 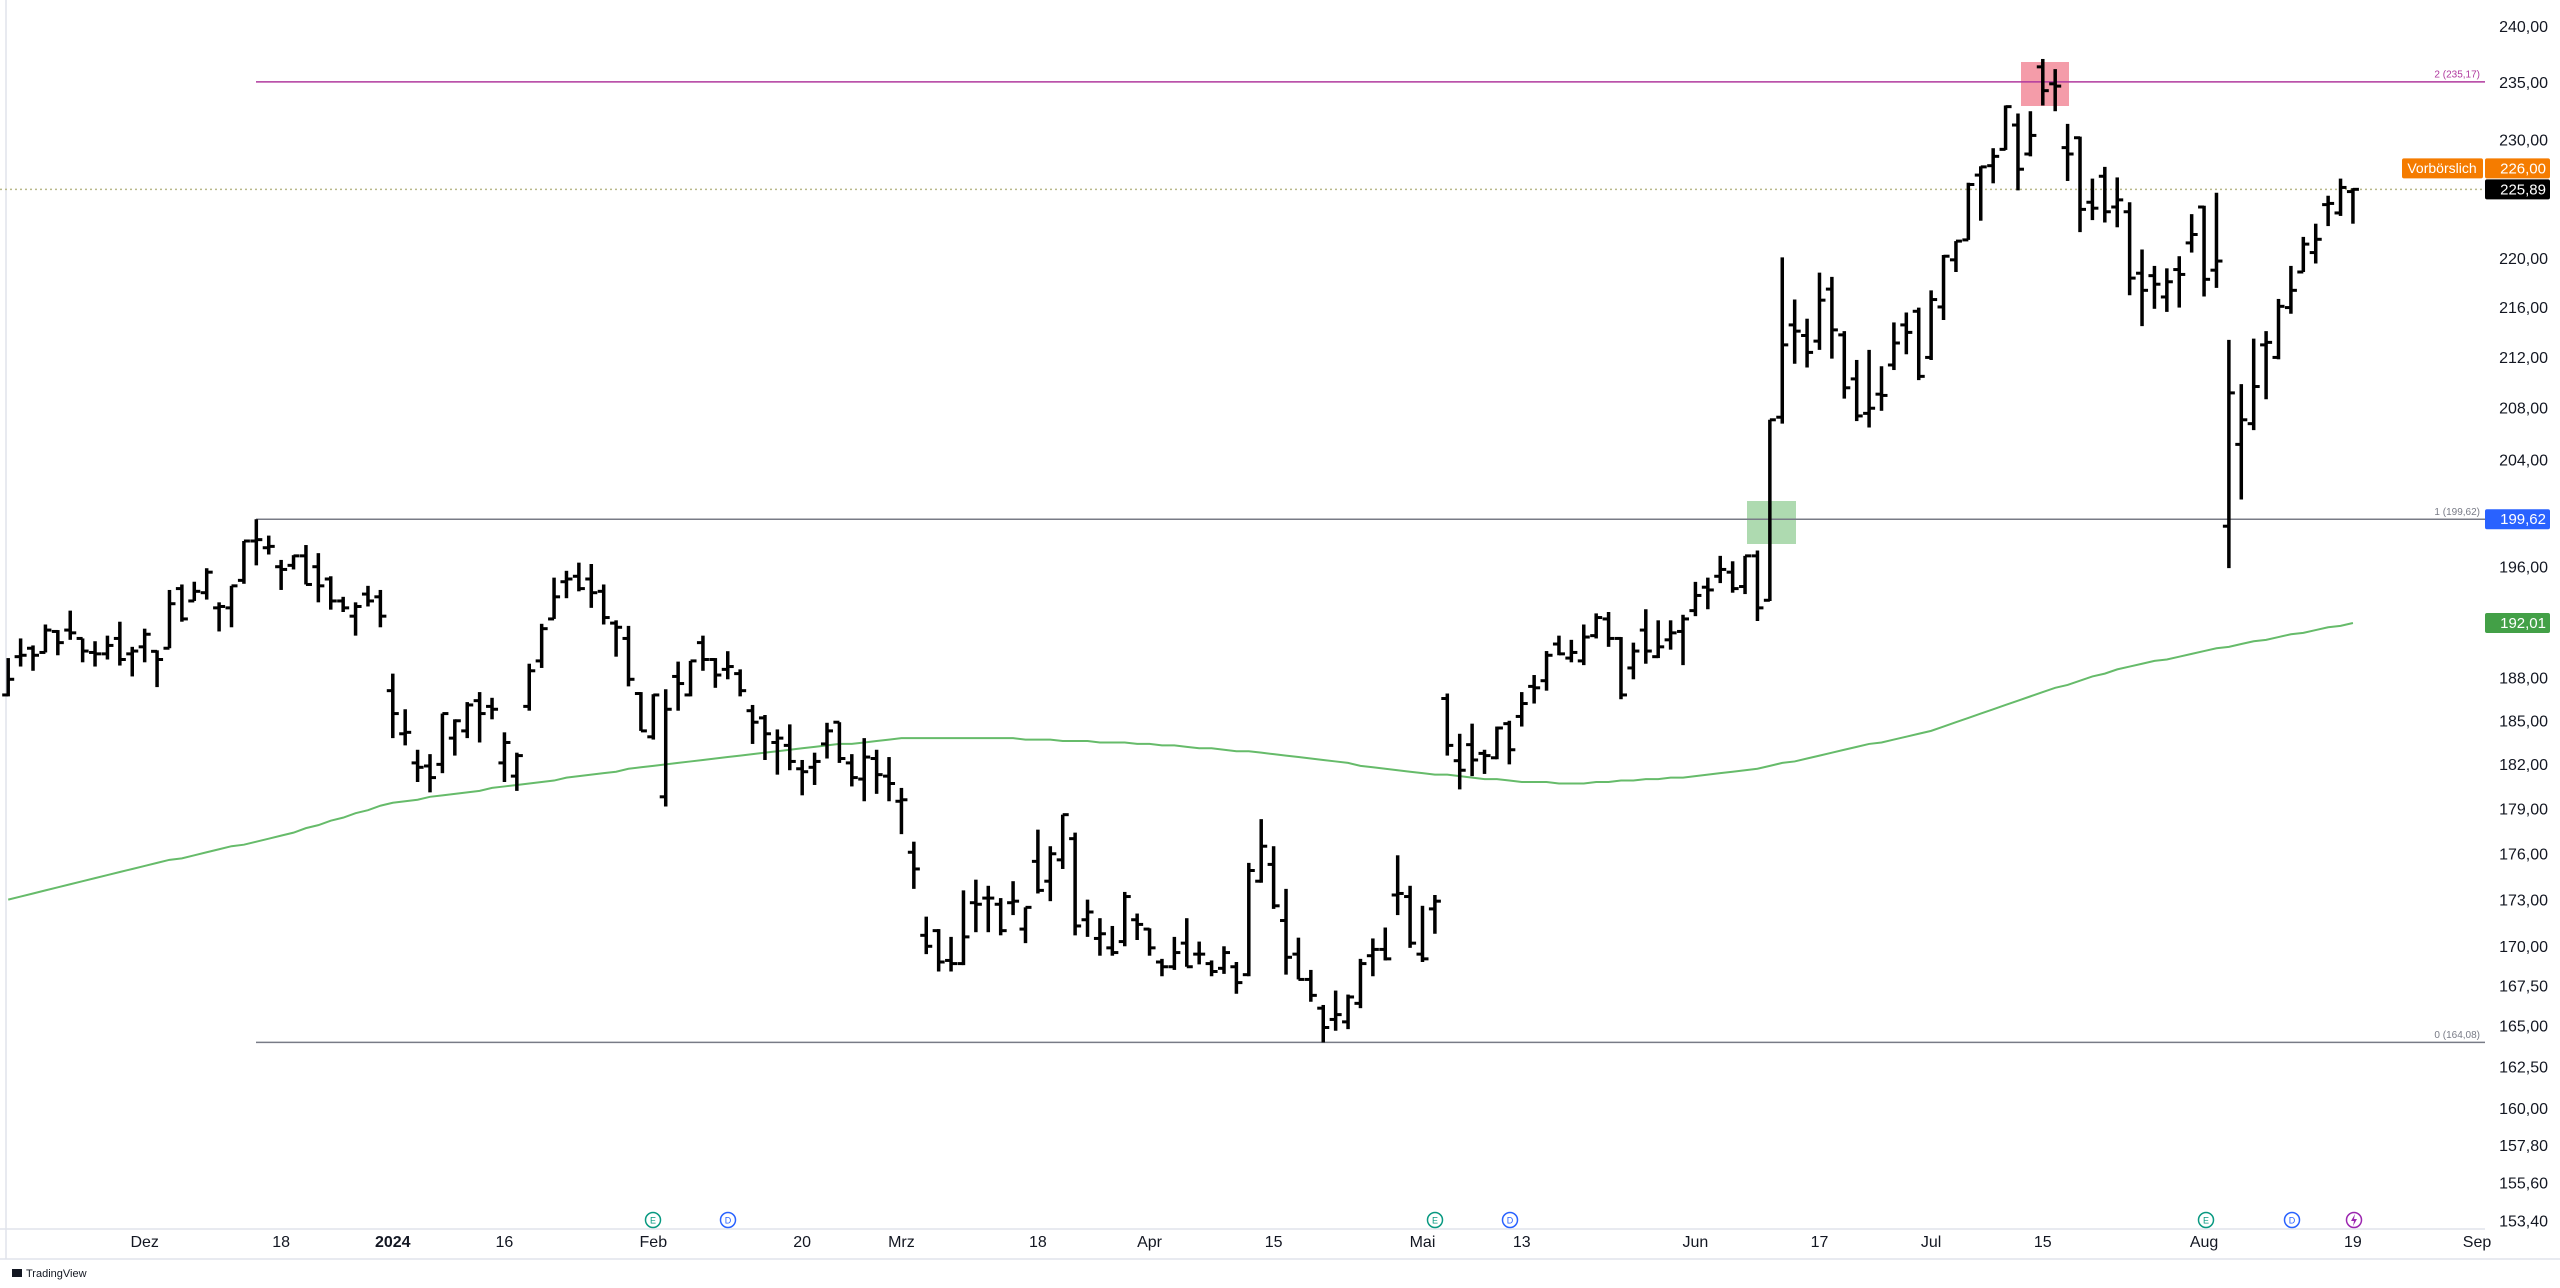 I want to click on y-tick-label: 216,00, so click(x=2523, y=308).